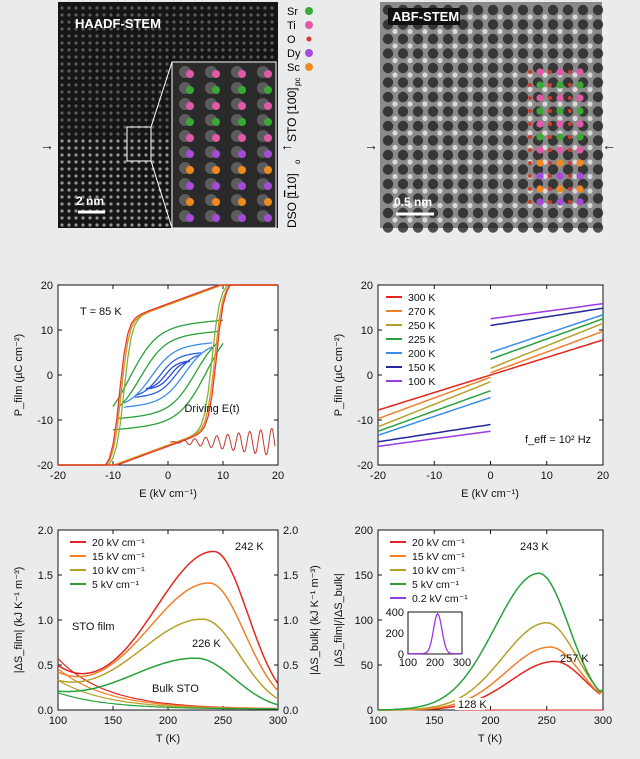  What do you see at coordinates (472, 705) in the screenshot?
I see `range-annotation: 128 K` at bounding box center [472, 705].